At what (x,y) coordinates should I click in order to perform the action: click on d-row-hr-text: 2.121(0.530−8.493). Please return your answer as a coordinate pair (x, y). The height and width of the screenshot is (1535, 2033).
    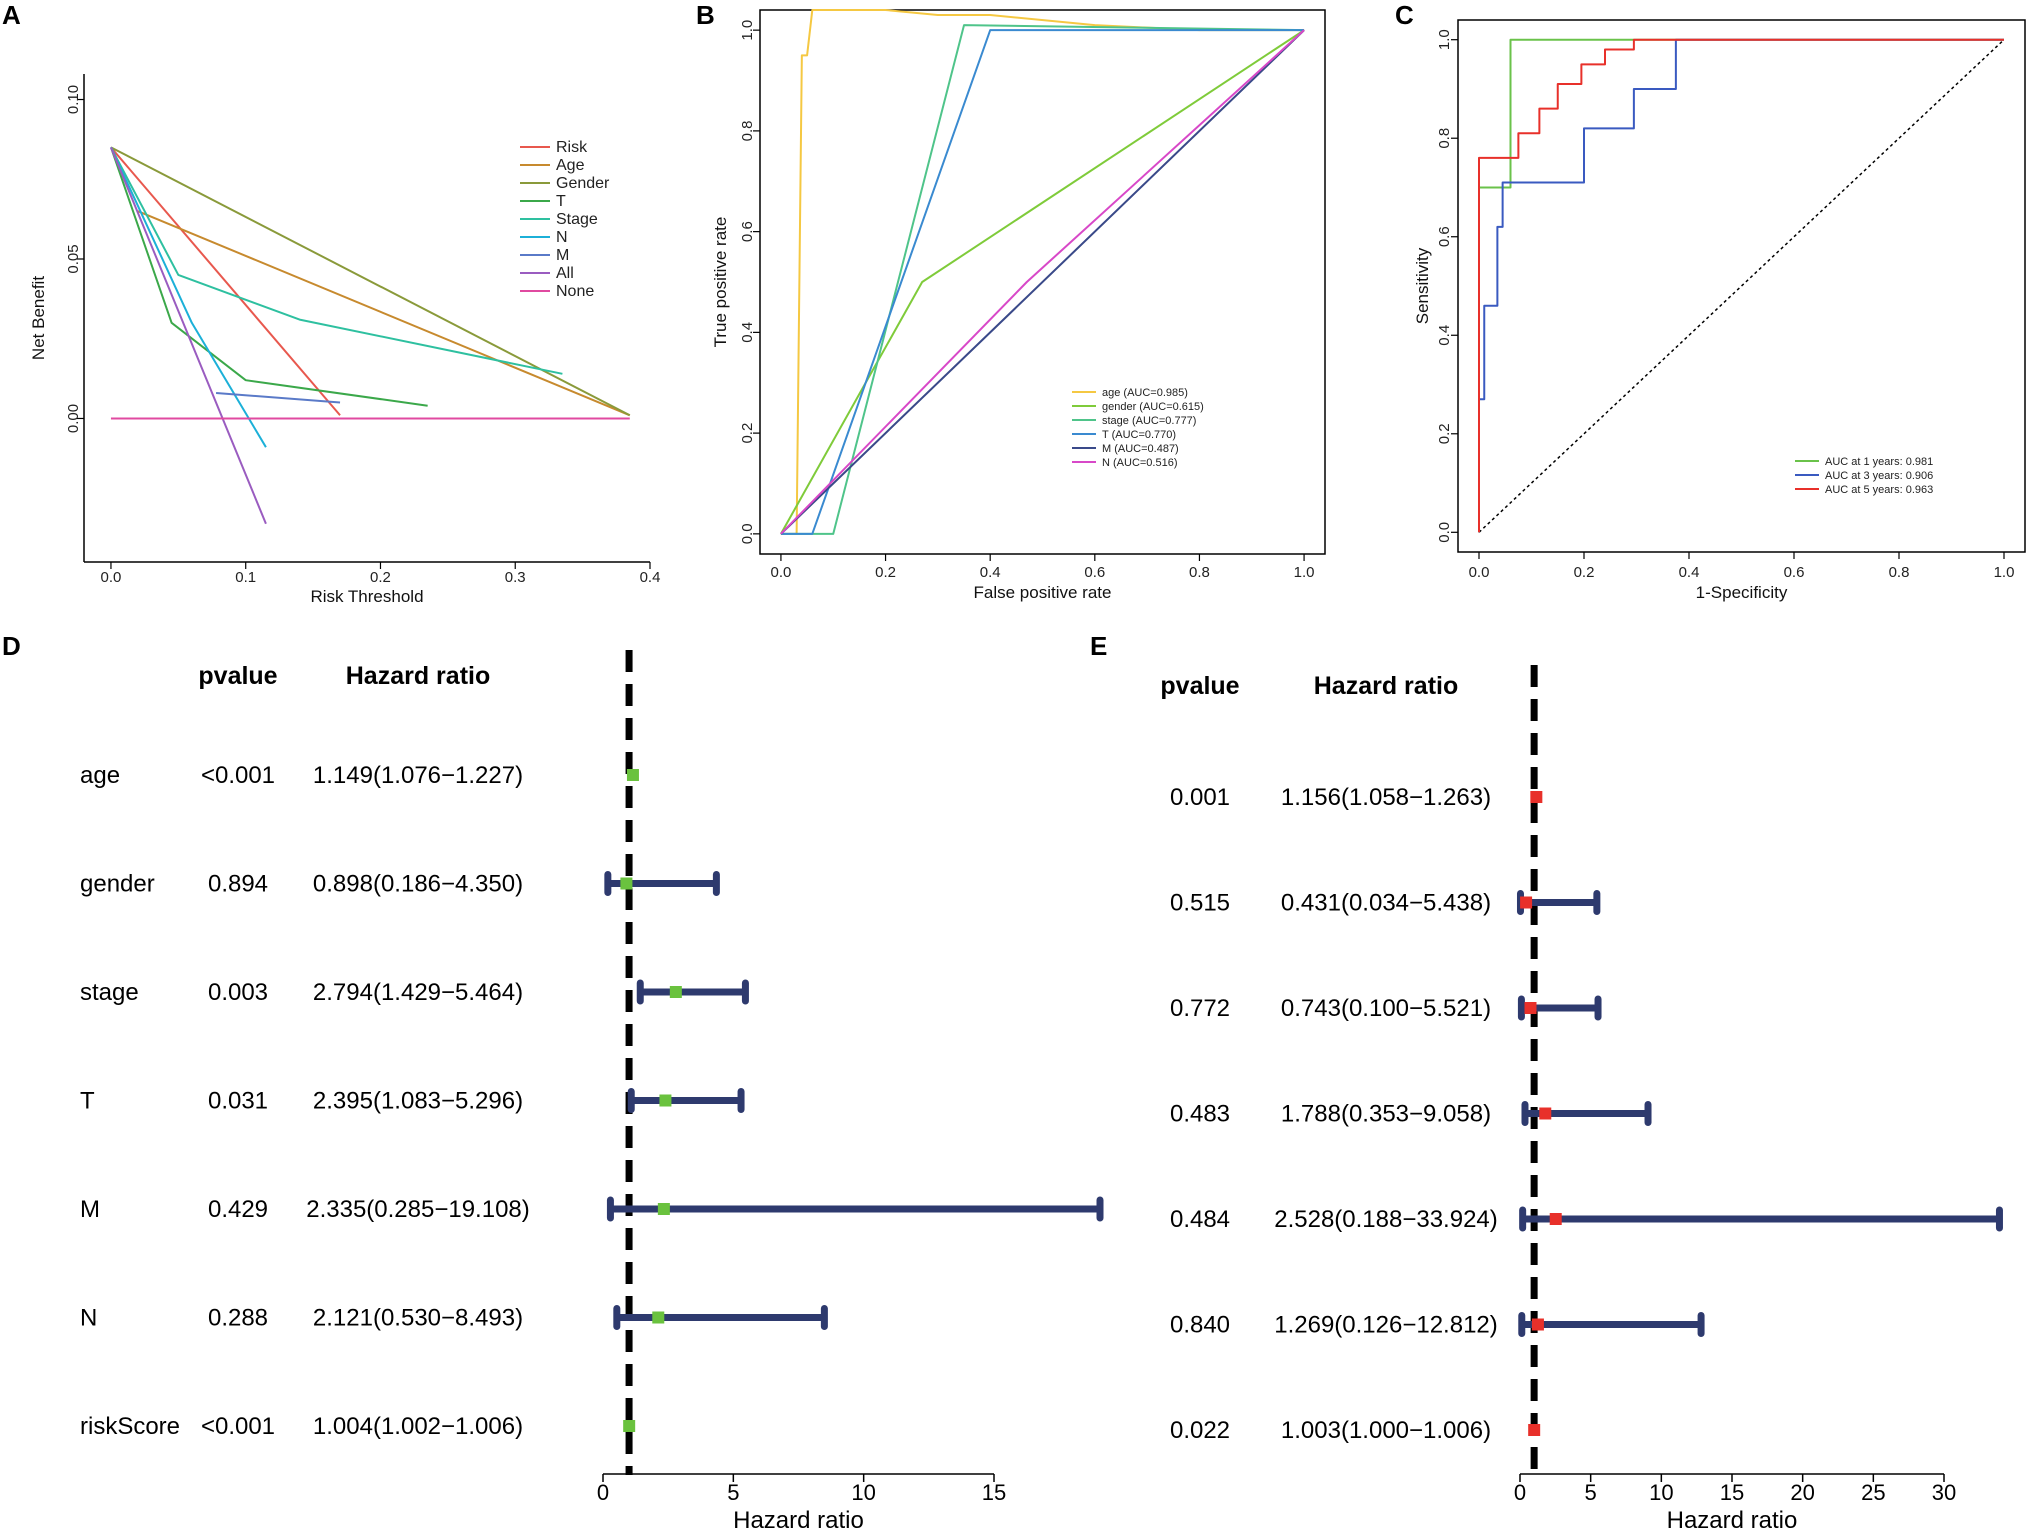
    Looking at the image, I should click on (418, 1318).